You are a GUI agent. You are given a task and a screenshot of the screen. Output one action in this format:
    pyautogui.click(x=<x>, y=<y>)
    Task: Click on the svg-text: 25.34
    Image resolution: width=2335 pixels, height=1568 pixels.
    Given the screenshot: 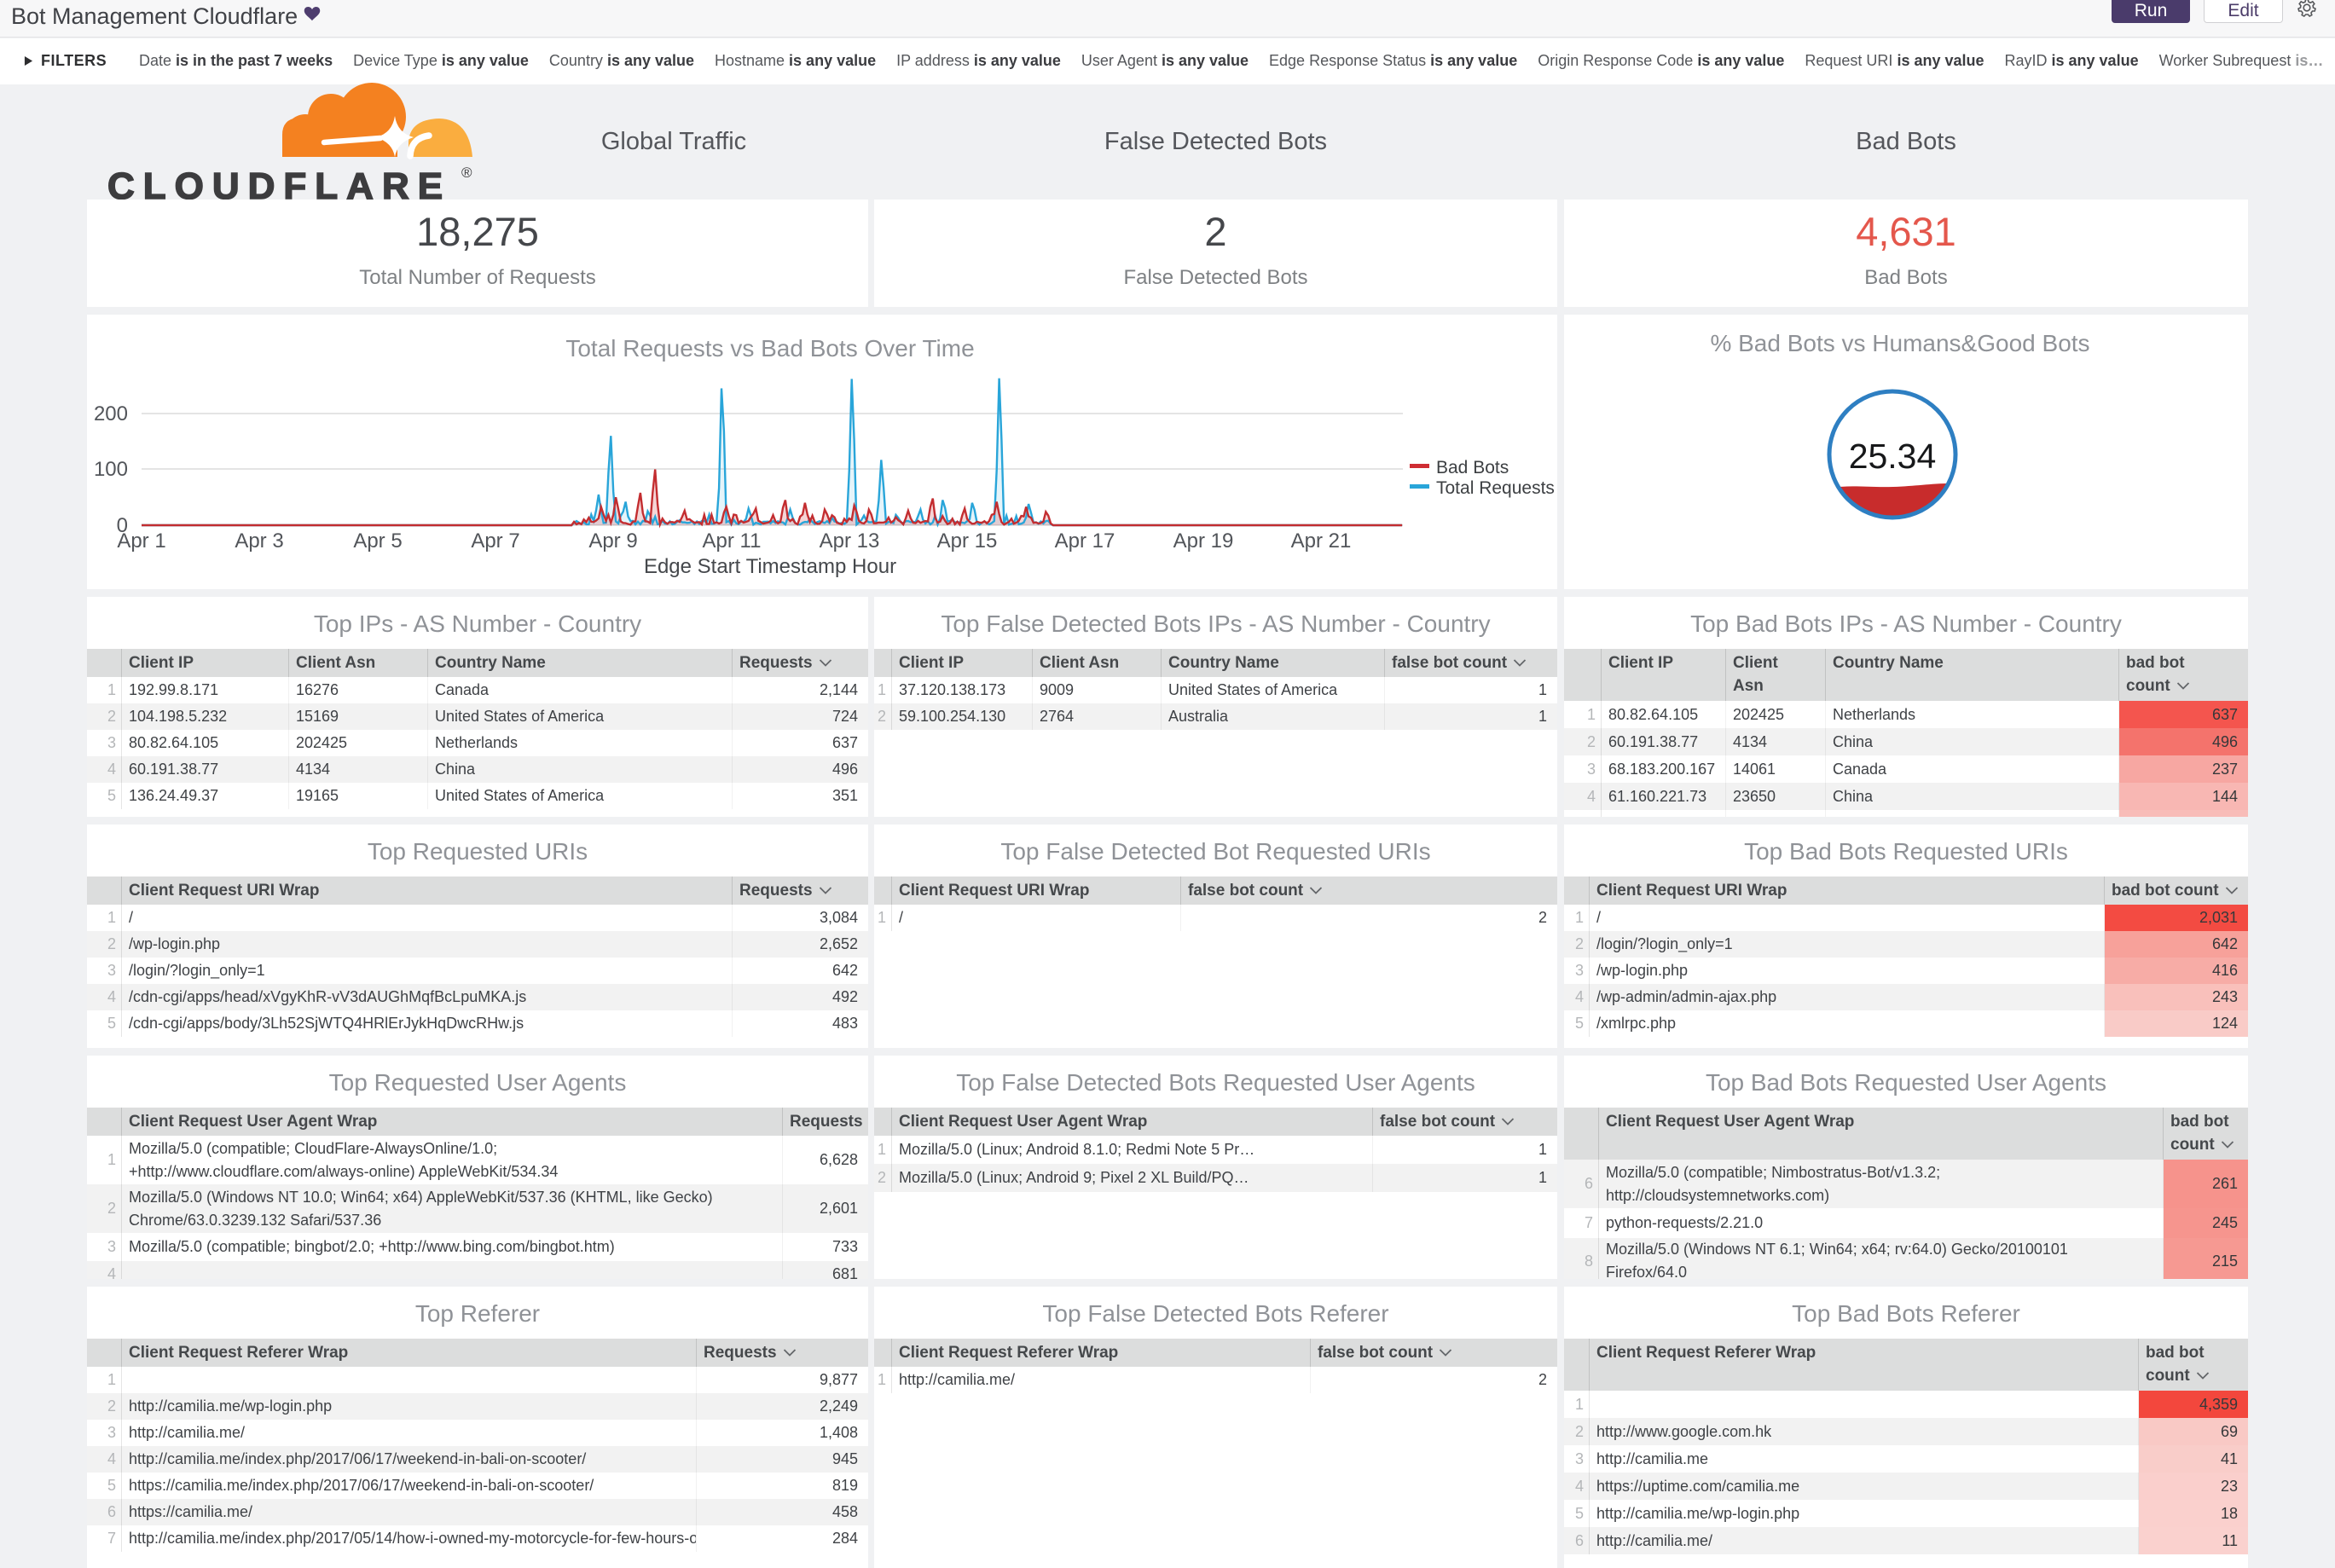 What is the action you would take?
    pyautogui.click(x=1893, y=456)
    